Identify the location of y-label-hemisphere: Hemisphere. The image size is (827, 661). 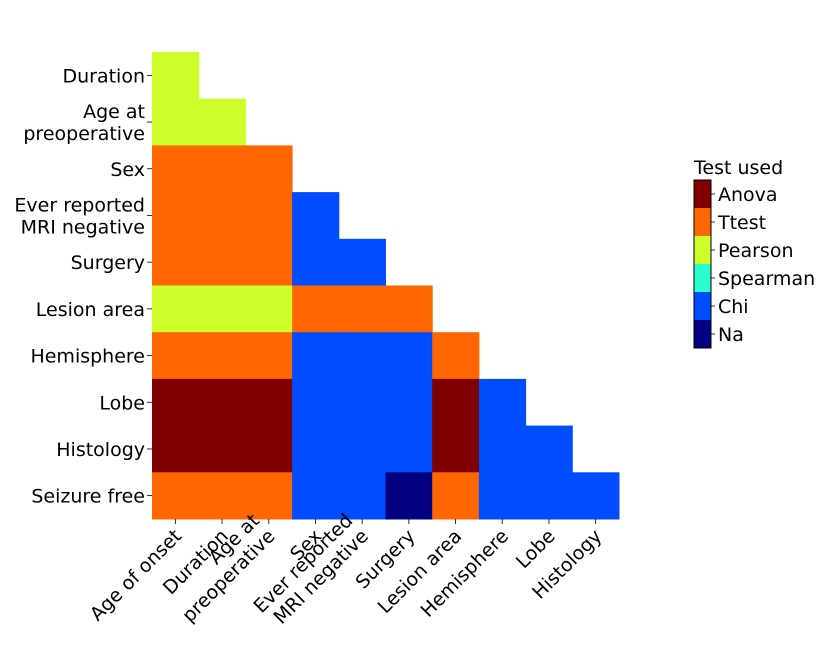
(87, 357).